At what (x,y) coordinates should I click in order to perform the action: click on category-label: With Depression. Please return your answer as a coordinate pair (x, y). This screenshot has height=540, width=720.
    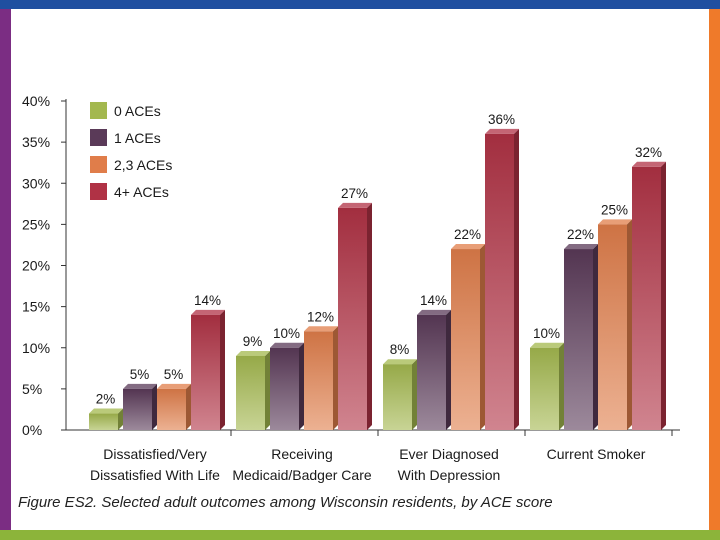
    Looking at the image, I should click on (449, 475).